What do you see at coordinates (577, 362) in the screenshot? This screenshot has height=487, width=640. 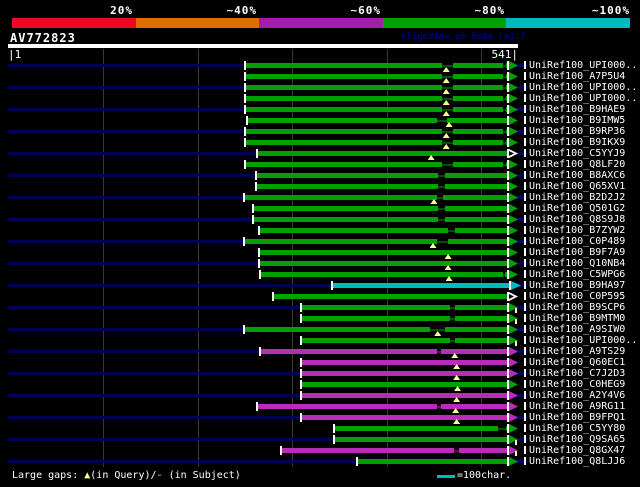 I see `subject-label: UniRef100_Q60EC1` at bounding box center [577, 362].